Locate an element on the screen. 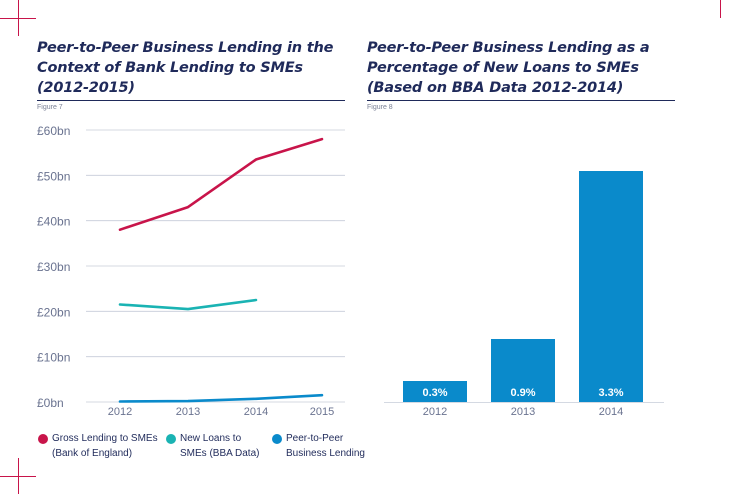  left-title-line-3: (2012-2015) is located at coordinates (86, 88).